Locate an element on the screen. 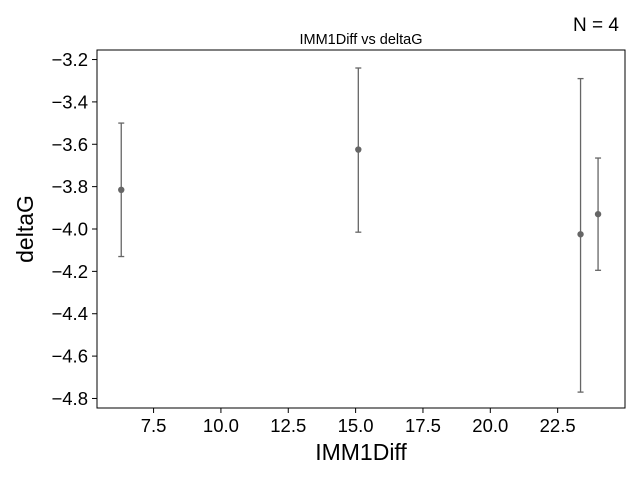 This screenshot has width=640, height=480. y-axis-ticks: −3.2 −3.4 −3.6 −3.8 −4.0 −4.2 −4.4 −4.6 −4.8 is located at coordinates (74, 229).